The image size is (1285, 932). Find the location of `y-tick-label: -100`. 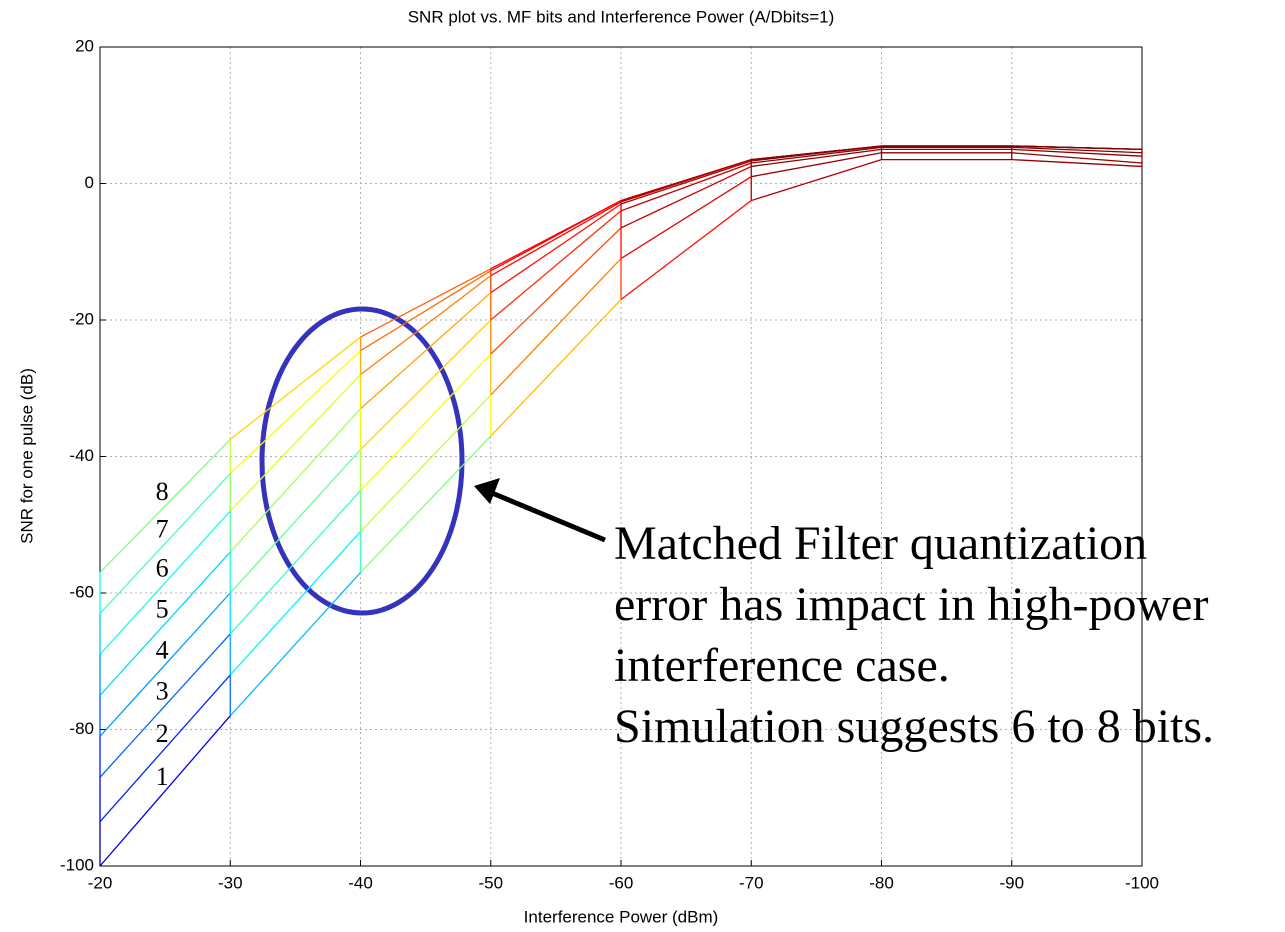

y-tick-label: -100 is located at coordinates (77, 864).